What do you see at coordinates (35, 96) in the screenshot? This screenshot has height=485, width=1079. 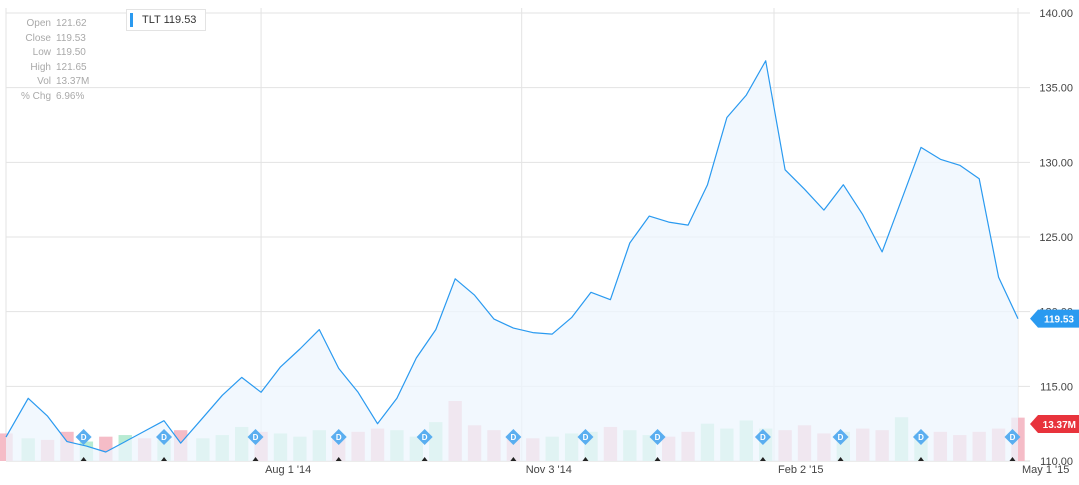 I see `info-label: % Chg` at bounding box center [35, 96].